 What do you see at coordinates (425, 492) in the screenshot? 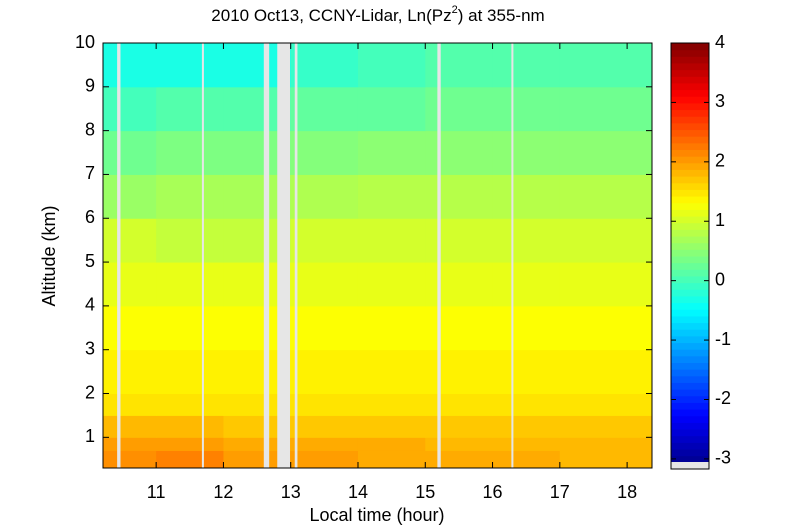
I see `x-tick-label: 15` at bounding box center [425, 492].